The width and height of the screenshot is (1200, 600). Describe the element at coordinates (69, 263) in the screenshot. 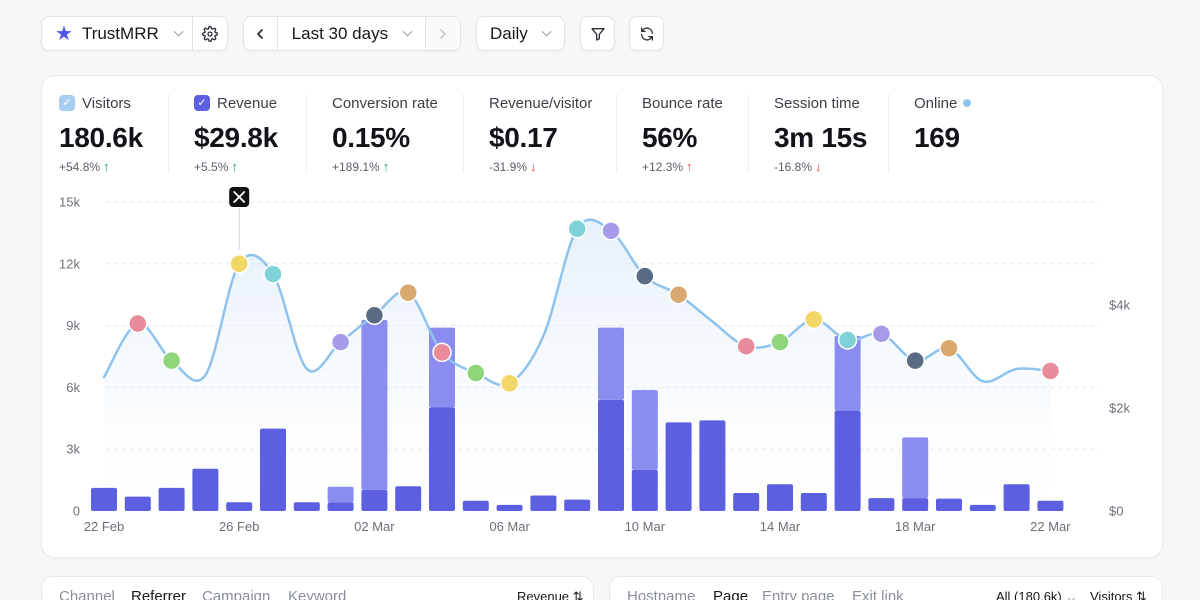

I see `y-axis-tick-label: 12k` at that location.